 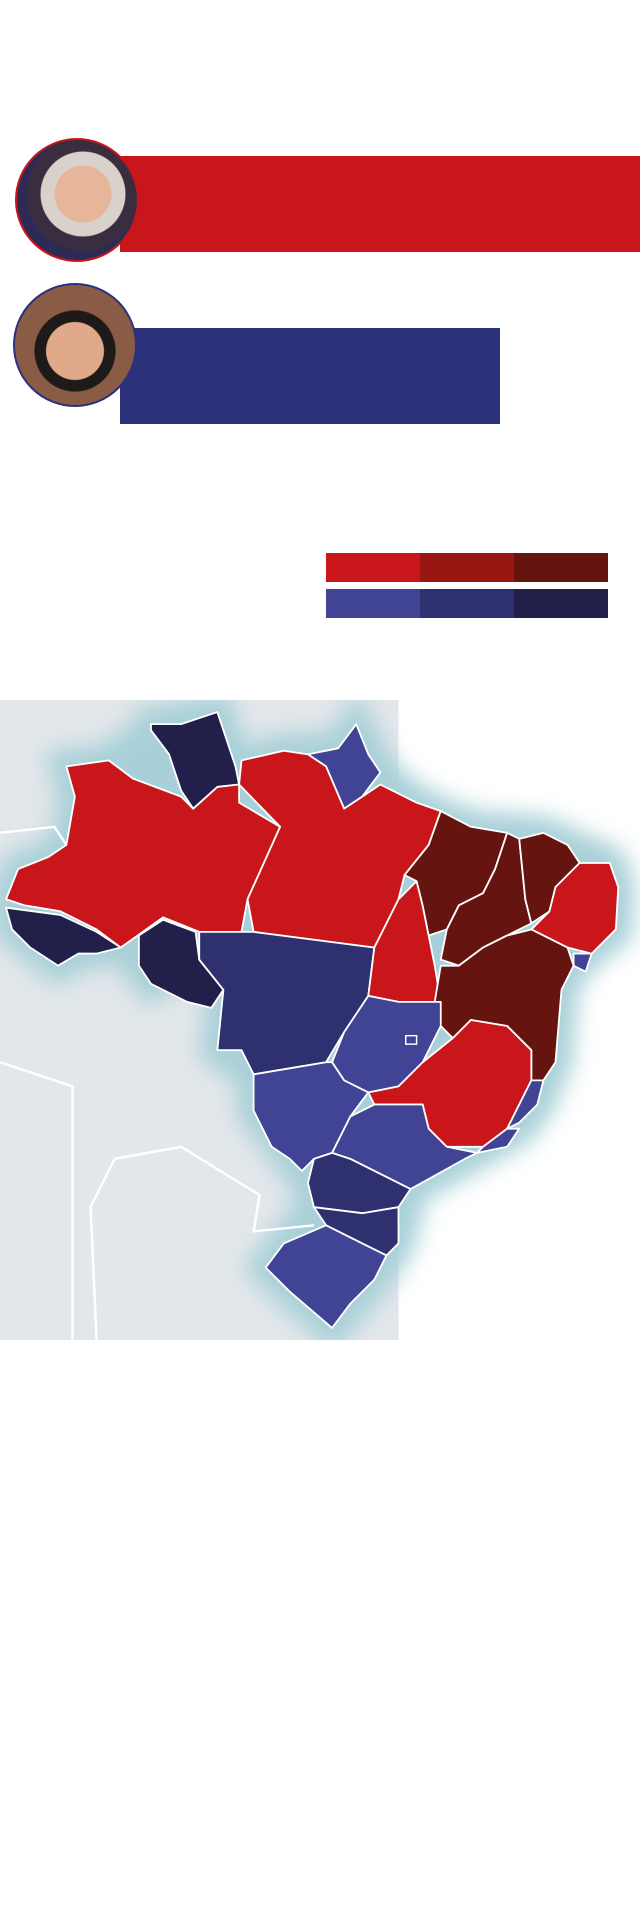 I want to click on state-rs, so click(x=326, y=1276).